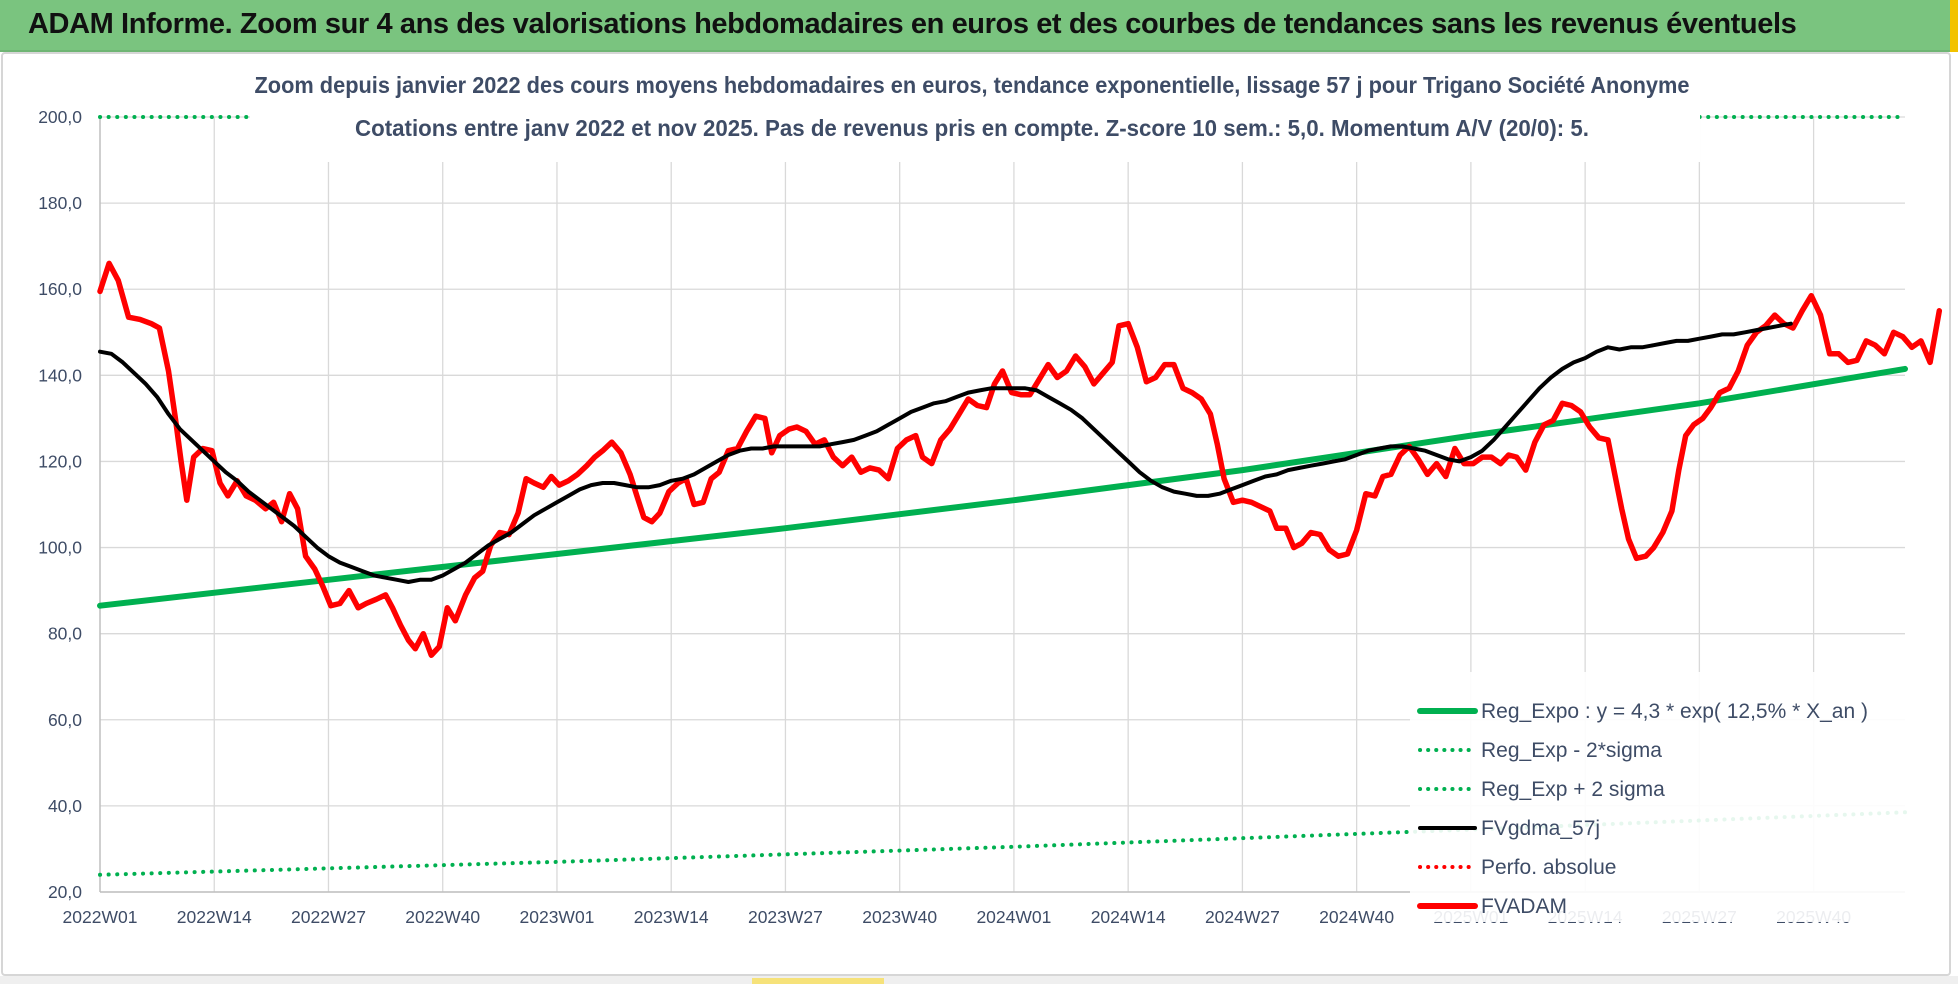 The width and height of the screenshot is (1958, 984). What do you see at coordinates (65, 634) in the screenshot?
I see `y-tick-label: 80,0` at bounding box center [65, 634].